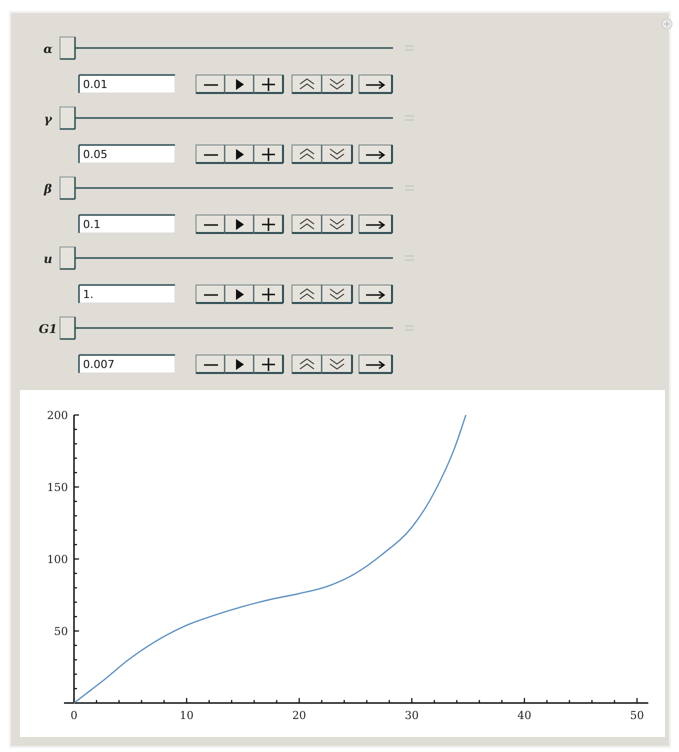 The image size is (679, 752). Describe the element at coordinates (57, 487) in the screenshot. I see `y-tick-label: 150` at that location.